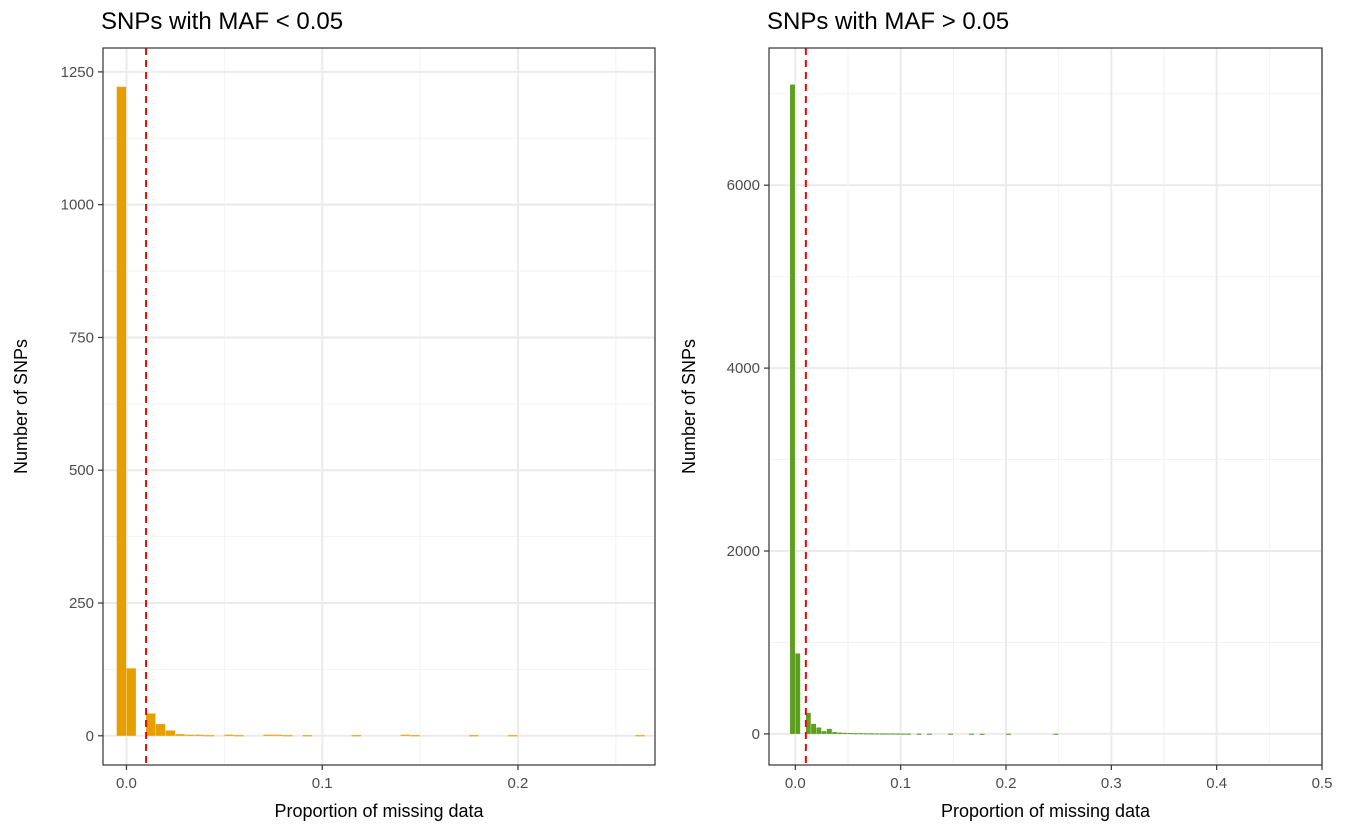 Image resolution: width=1353 pixels, height=829 pixels. Describe the element at coordinates (81, 603) in the screenshot. I see `y-tick-label: 250` at that location.